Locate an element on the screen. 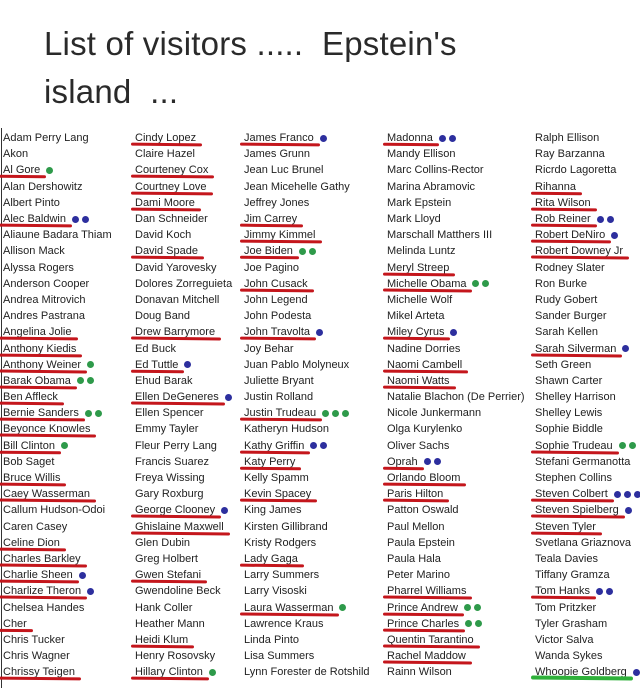 This screenshot has height=688, width=640. visitor-name-text: Juan Pablo Molyneux is located at coordinates (297, 364).